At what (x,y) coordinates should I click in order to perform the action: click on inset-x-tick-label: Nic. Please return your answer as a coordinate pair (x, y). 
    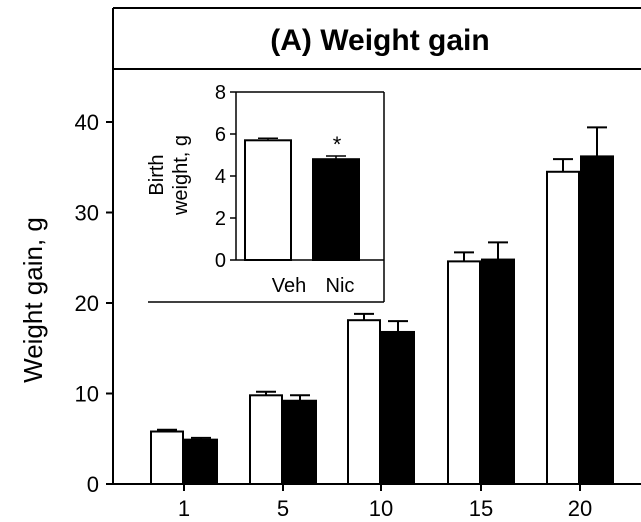
    Looking at the image, I should click on (340, 286).